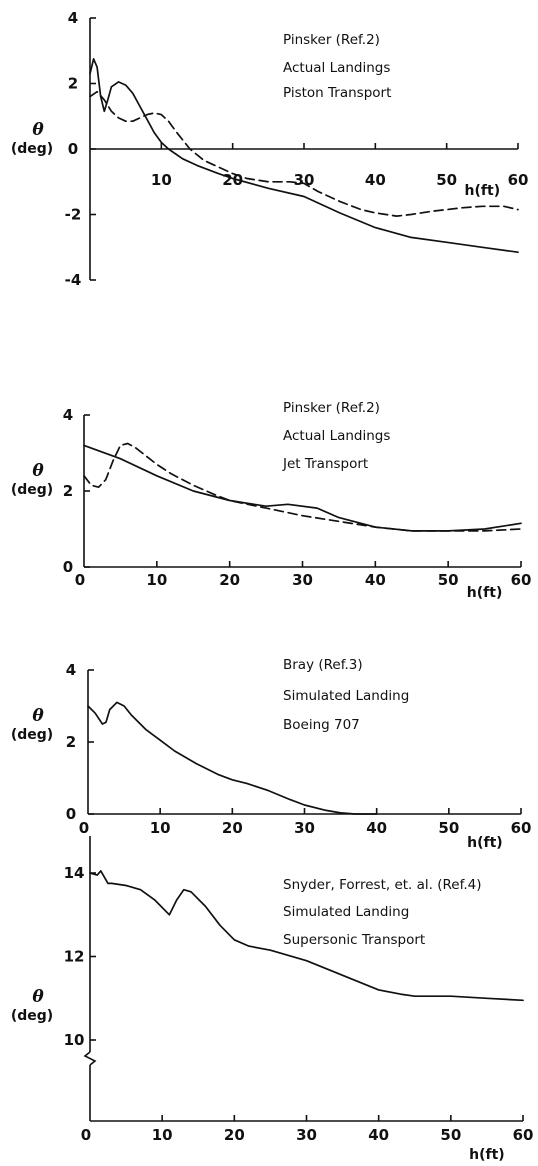 This screenshot has width=538, height=1166. I want to click on y-tick-label: 12, so click(74, 957).